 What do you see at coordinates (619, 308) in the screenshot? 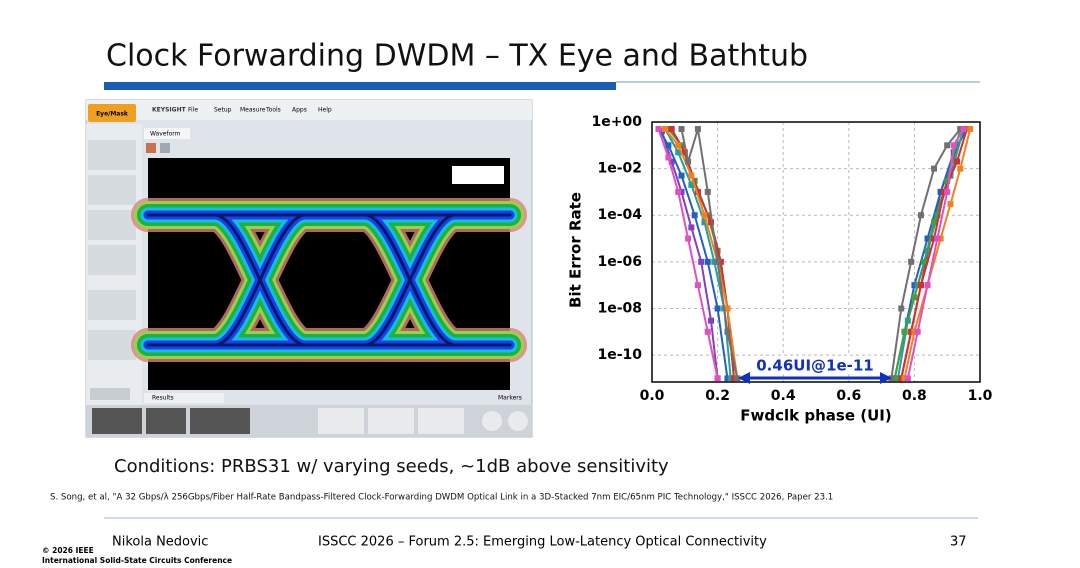
I see `y-tick-label: 1e-08` at bounding box center [619, 308].